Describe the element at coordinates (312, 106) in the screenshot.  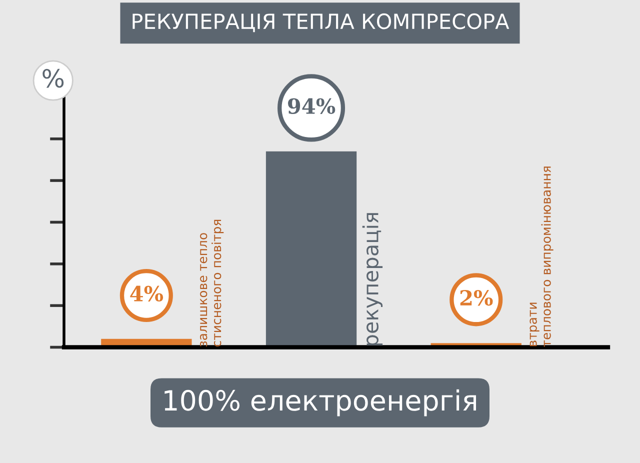
I see `data-label: 94%` at that location.